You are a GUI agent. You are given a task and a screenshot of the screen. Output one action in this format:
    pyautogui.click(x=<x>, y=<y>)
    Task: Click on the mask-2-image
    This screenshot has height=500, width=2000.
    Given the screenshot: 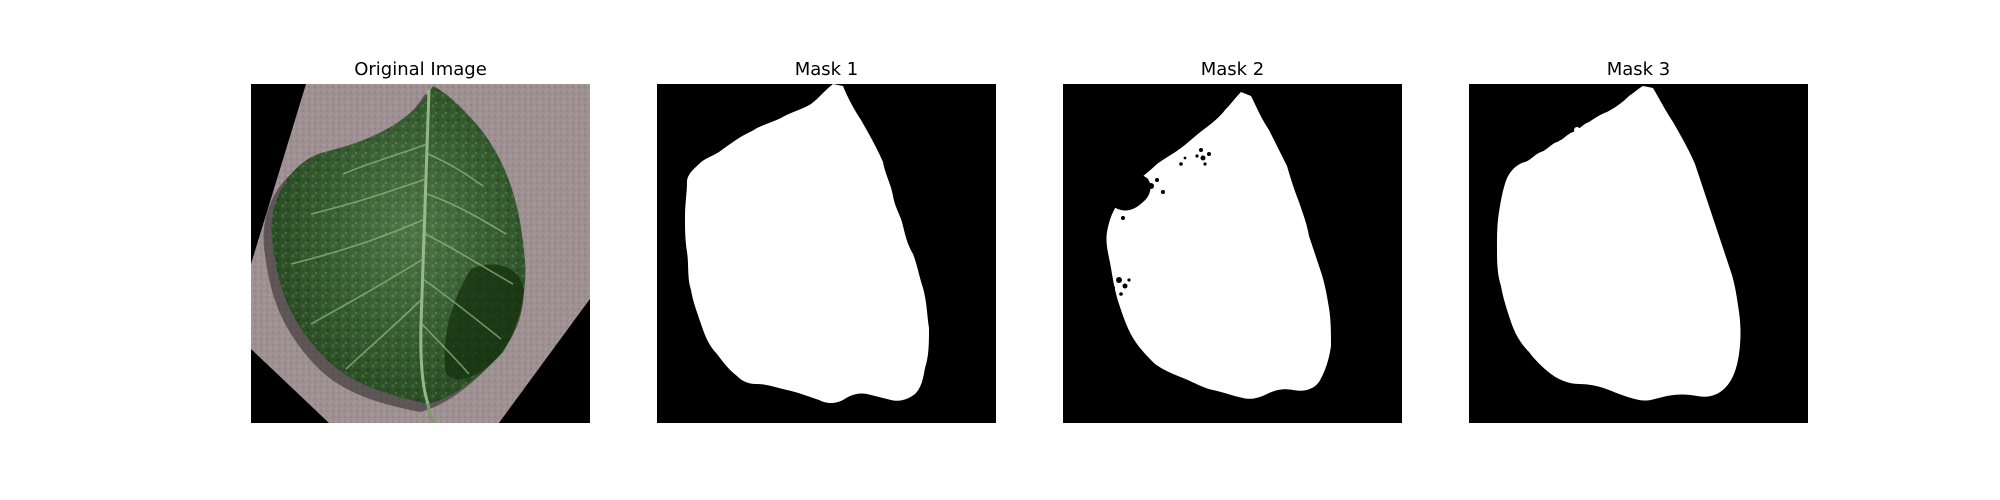 What is the action you would take?
    pyautogui.click(x=1232, y=253)
    